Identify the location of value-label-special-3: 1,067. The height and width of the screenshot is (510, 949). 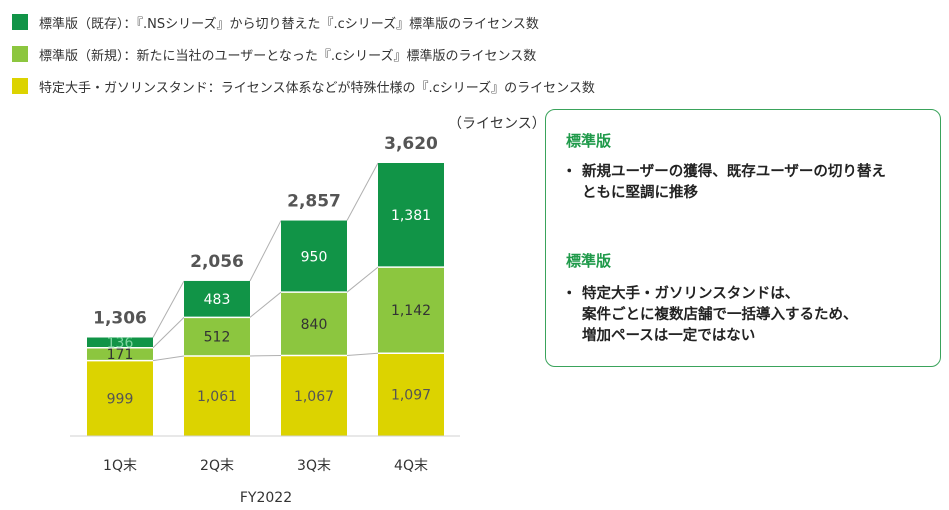
(314, 397).